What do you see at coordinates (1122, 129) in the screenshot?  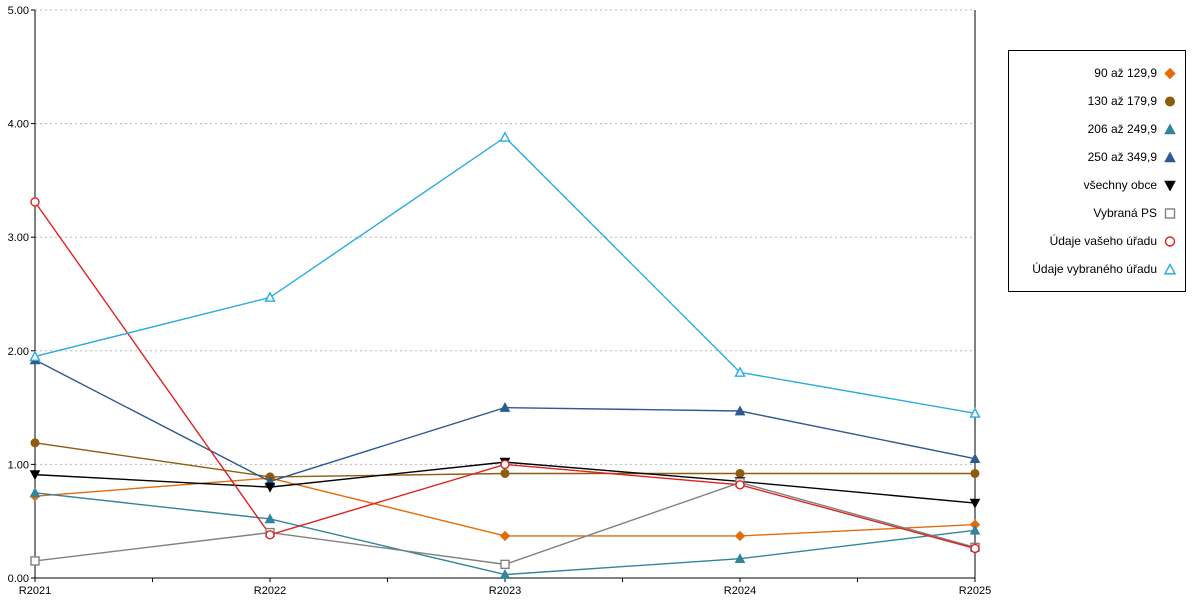 I see `legend-label: 206 až 249,9` at bounding box center [1122, 129].